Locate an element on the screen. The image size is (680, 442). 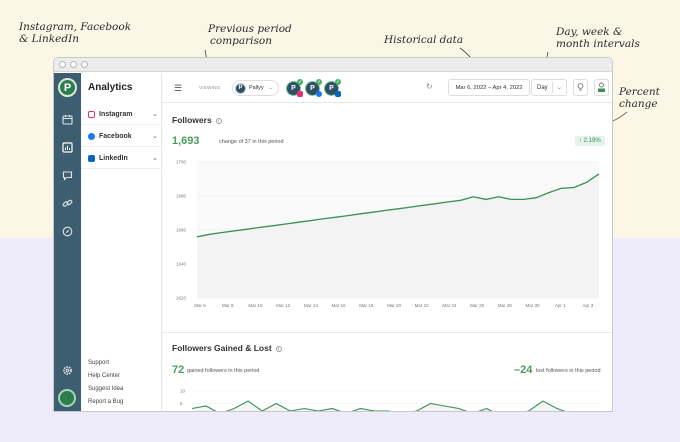
gained-area is located at coordinates (378, 406).